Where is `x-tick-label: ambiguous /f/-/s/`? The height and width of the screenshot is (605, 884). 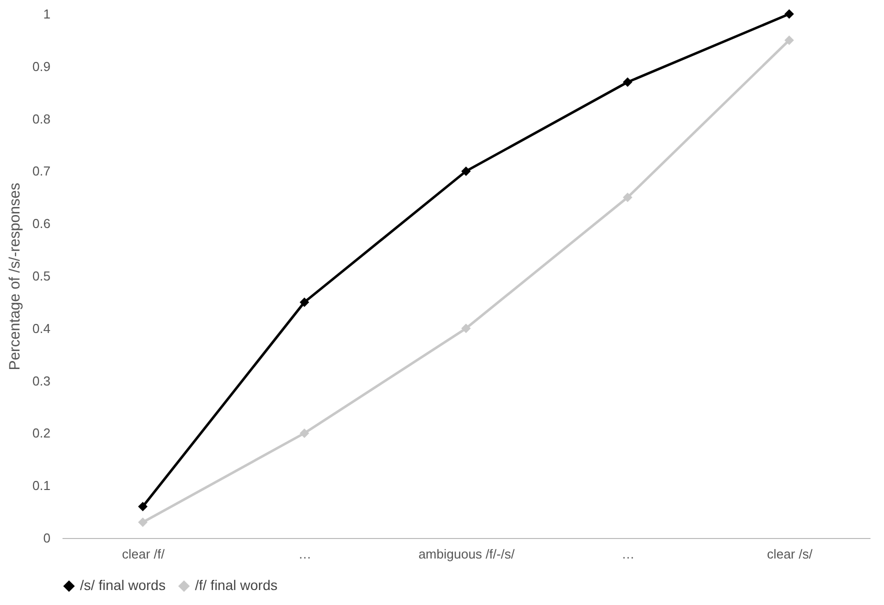
x-tick-label: ambiguous /f/-/s/ is located at coordinates (466, 554).